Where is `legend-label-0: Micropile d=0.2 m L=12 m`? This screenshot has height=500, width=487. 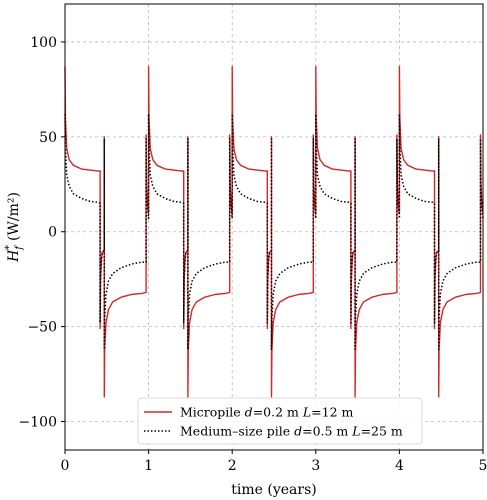 legend-label-0: Micropile d=0.2 m L=12 m is located at coordinates (267, 412).